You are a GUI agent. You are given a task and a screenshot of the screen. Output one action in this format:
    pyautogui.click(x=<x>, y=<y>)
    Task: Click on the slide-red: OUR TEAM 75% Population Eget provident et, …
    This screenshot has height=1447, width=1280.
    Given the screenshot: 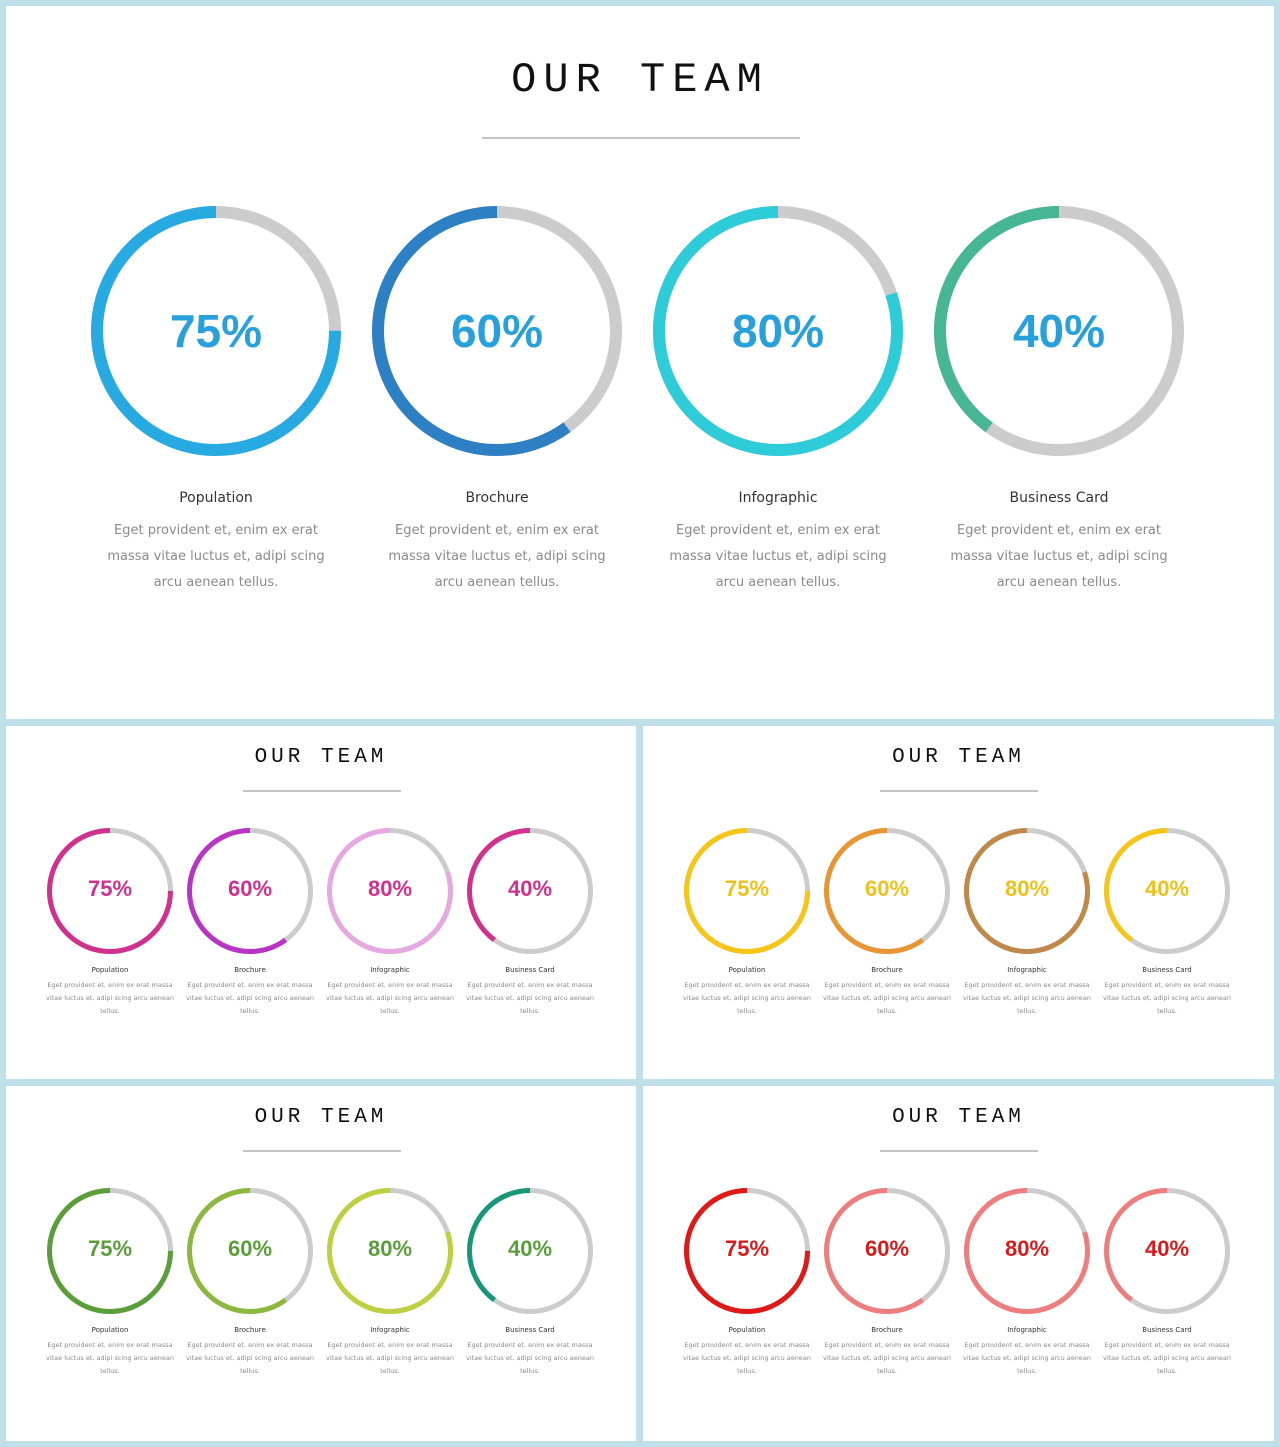 What is the action you would take?
    pyautogui.click(x=958, y=1263)
    